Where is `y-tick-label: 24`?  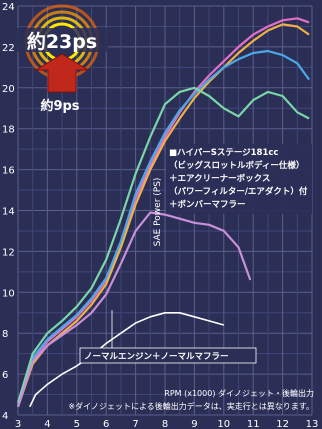
y-tick-label: 24 is located at coordinates (8, 7).